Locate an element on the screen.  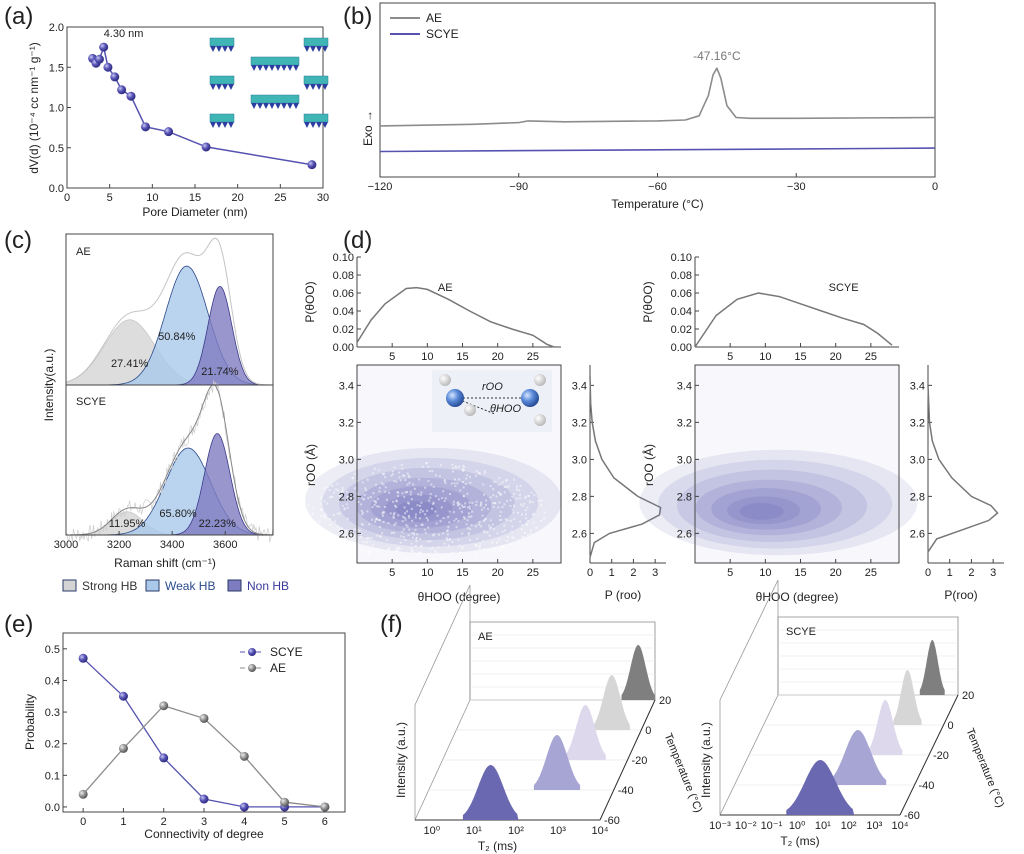
structure-block is located at coordinates (222, 80).